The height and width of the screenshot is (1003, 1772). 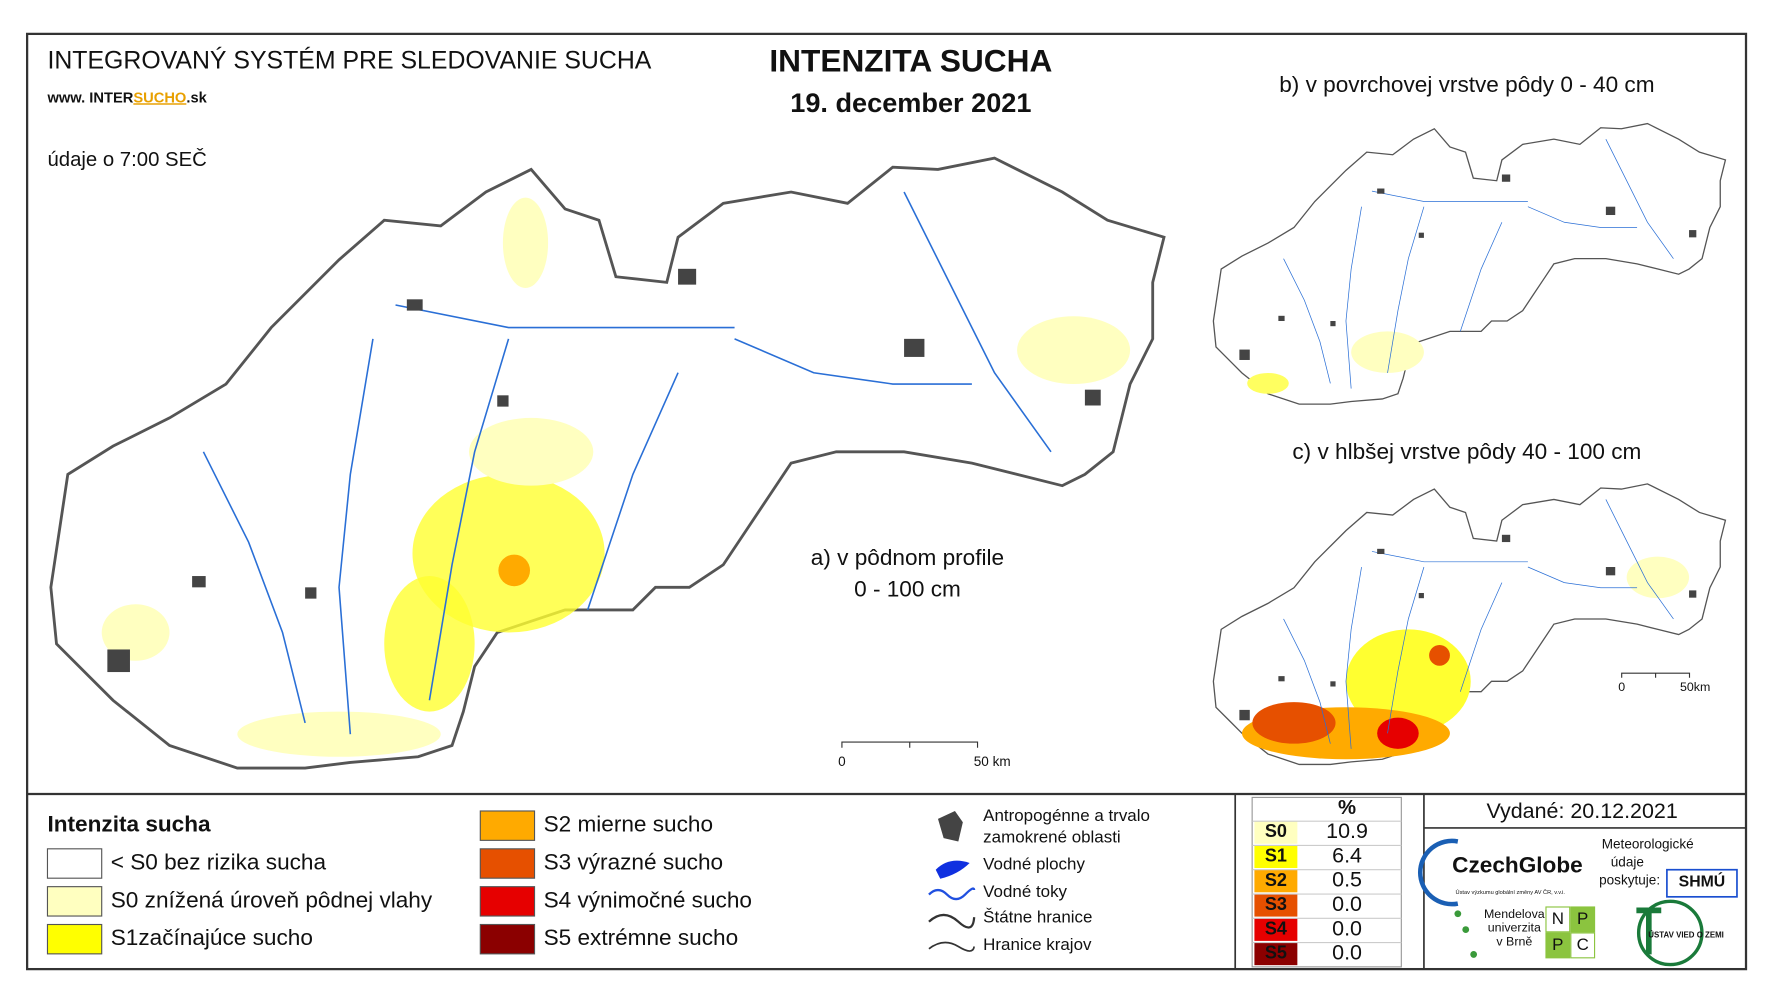 What do you see at coordinates (1347, 880) in the screenshot?
I see `stats-value: 0.5` at bounding box center [1347, 880].